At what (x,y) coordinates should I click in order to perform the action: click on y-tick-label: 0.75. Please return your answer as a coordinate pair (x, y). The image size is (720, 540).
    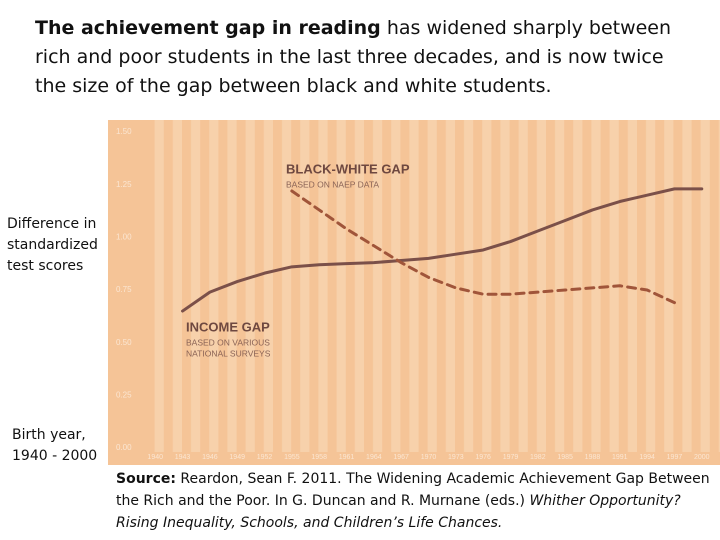
    Looking at the image, I should click on (124, 289).